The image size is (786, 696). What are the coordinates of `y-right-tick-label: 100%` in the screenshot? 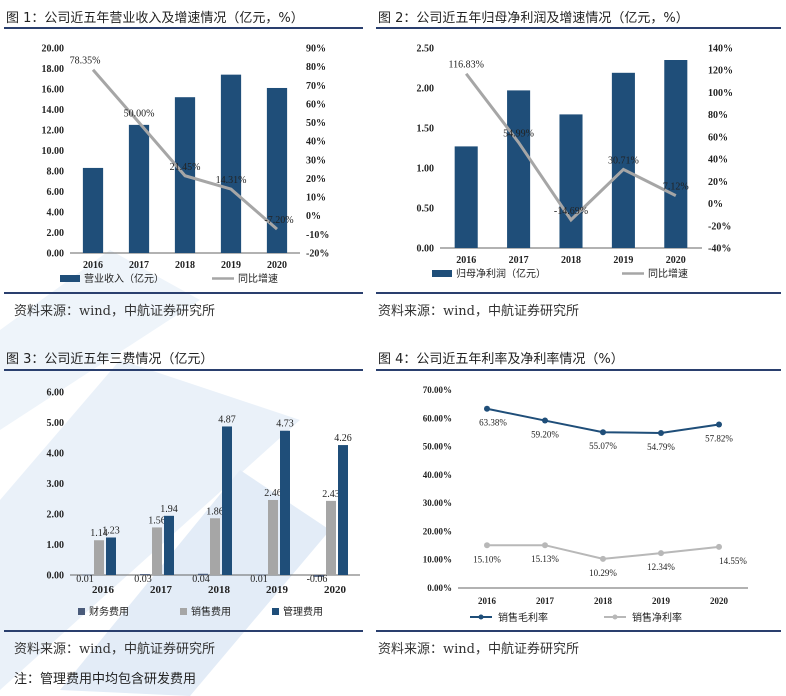 It's located at (720, 93).